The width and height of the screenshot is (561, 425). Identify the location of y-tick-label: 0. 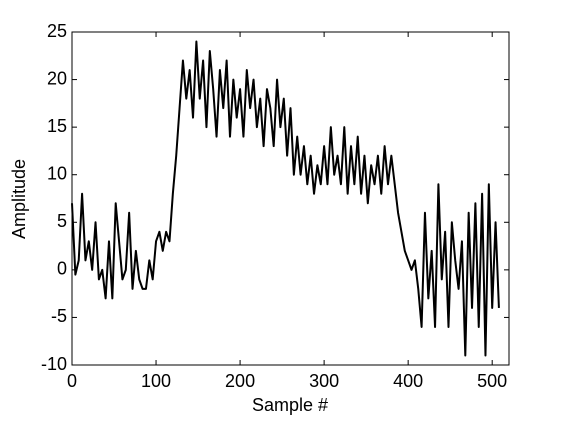
(62, 269).